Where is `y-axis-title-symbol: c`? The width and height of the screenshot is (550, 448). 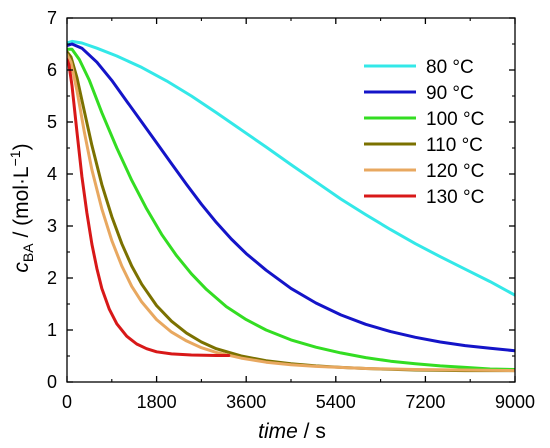
y-axis-title-symbol: c is located at coordinates (21, 267).